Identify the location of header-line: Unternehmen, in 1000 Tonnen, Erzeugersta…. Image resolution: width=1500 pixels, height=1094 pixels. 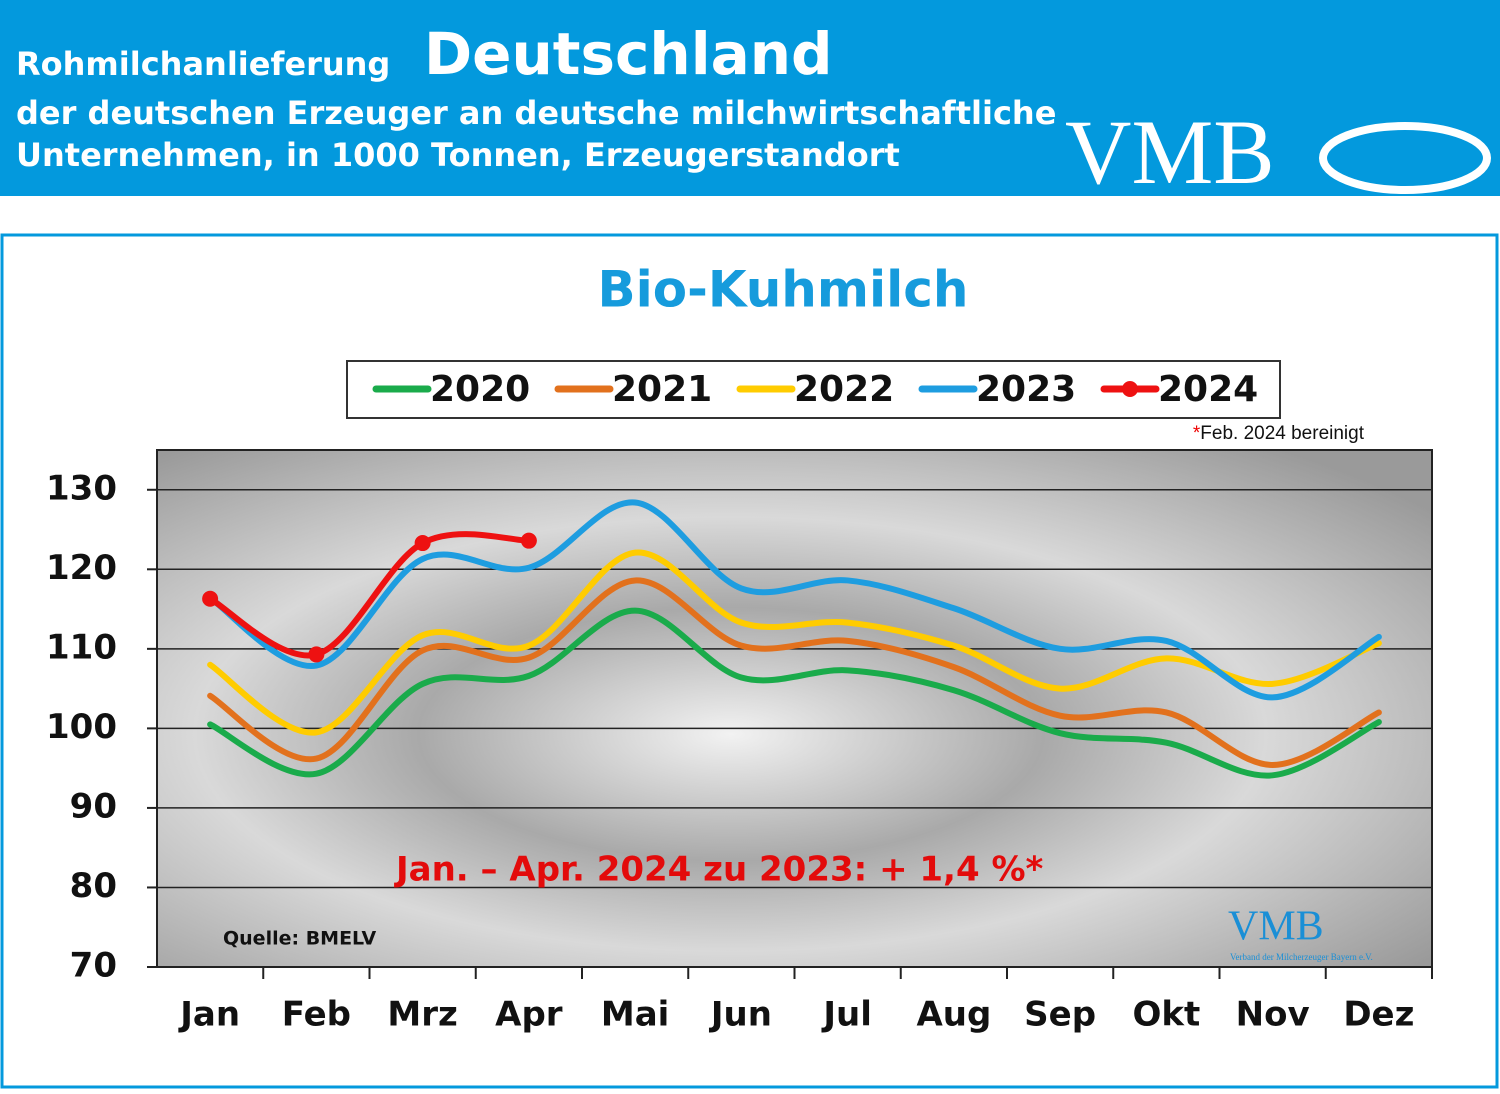
(458, 155).